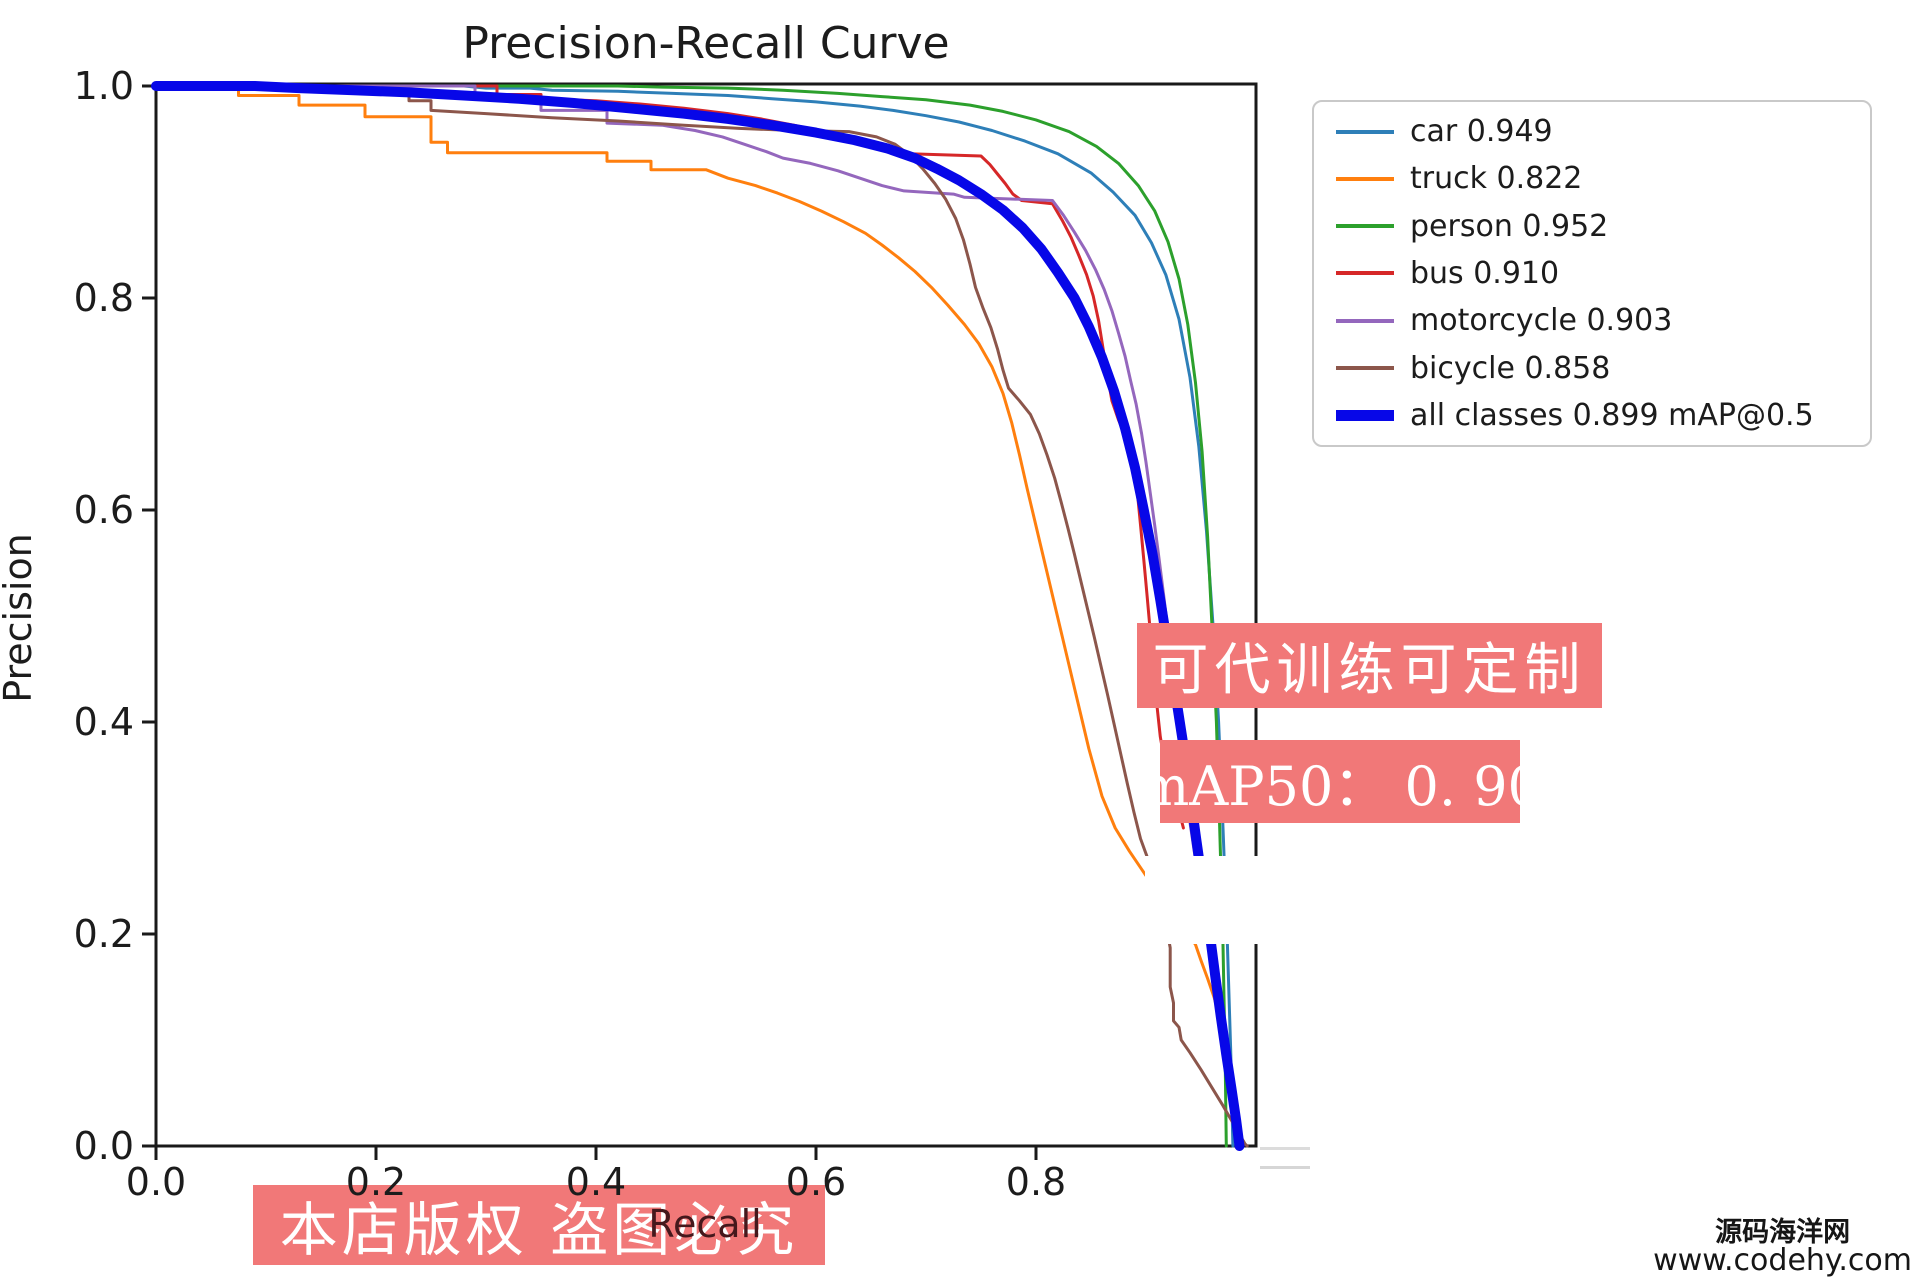 The width and height of the screenshot is (1920, 1280). I want to click on legend-item-all-classes: all classes 0.899 mAP@0.5, so click(1592, 415).